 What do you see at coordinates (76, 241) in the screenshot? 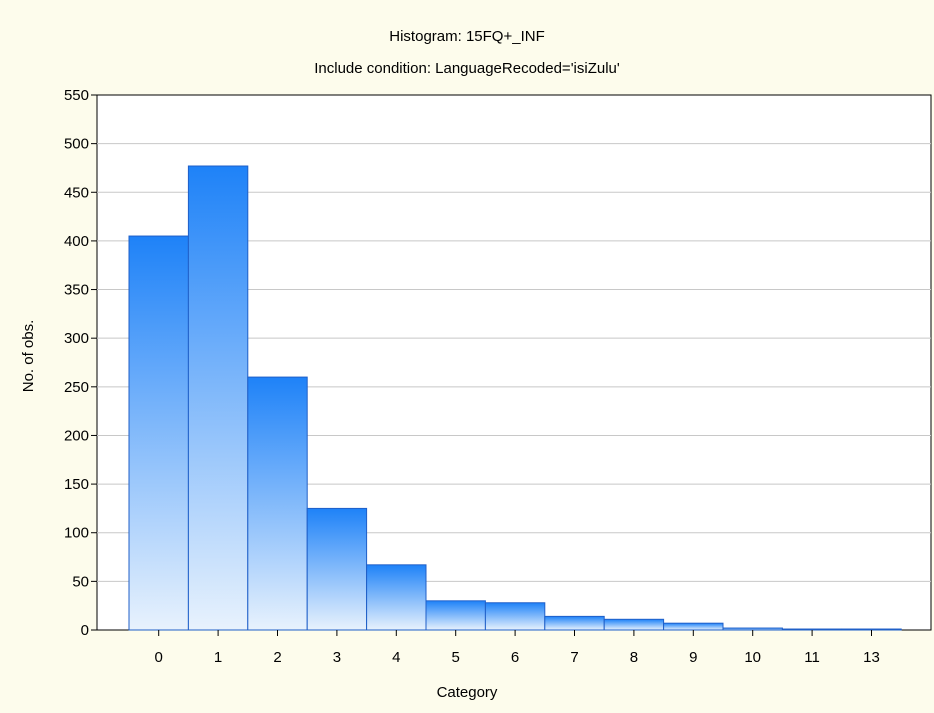
I see `y-tick-label: 400` at bounding box center [76, 241].